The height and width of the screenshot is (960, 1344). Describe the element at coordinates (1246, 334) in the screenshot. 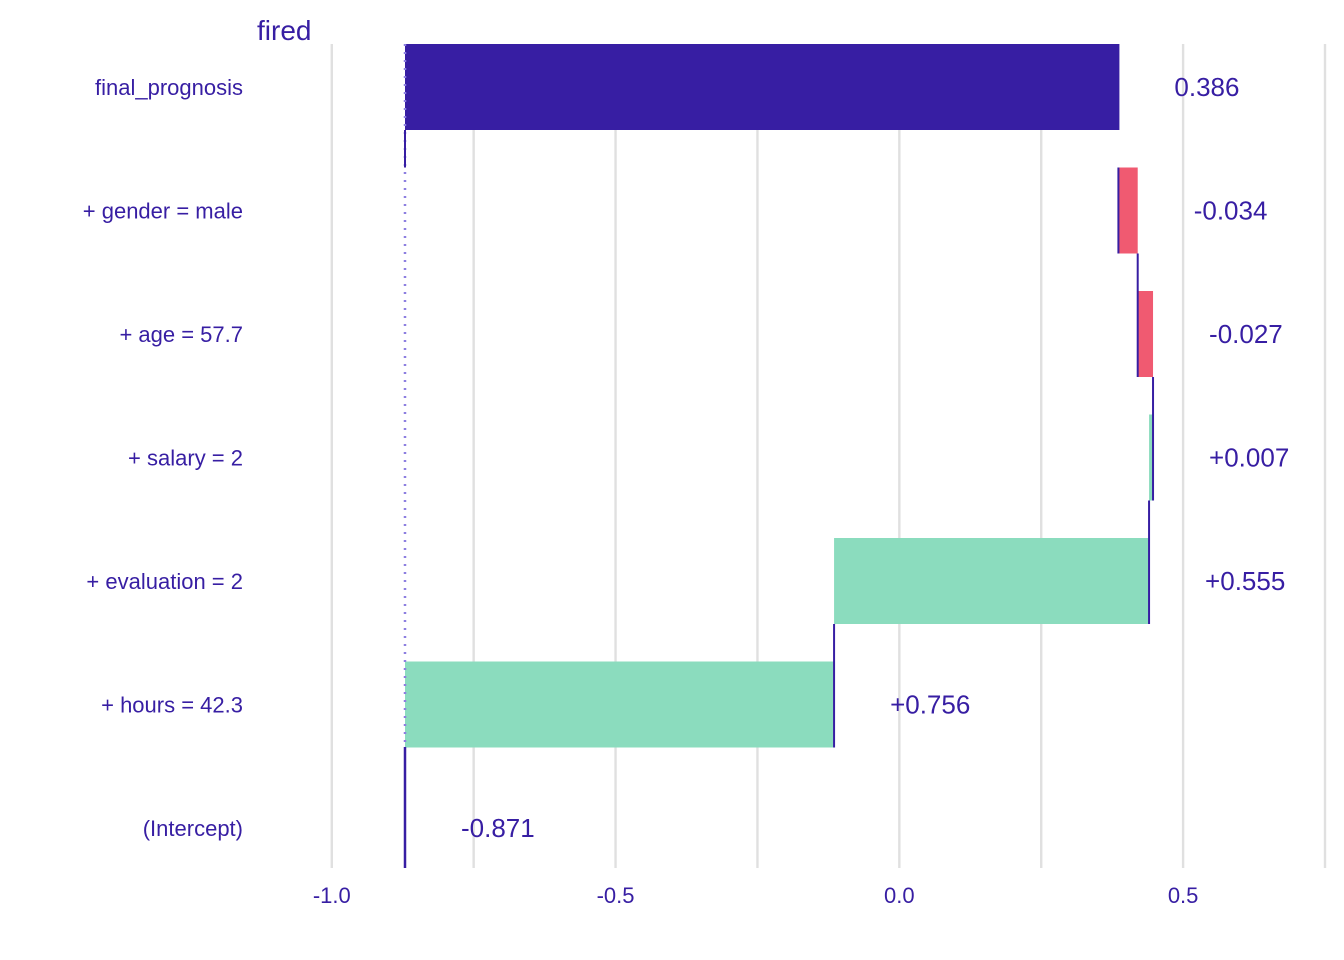

I see `value-label: -0.027` at that location.